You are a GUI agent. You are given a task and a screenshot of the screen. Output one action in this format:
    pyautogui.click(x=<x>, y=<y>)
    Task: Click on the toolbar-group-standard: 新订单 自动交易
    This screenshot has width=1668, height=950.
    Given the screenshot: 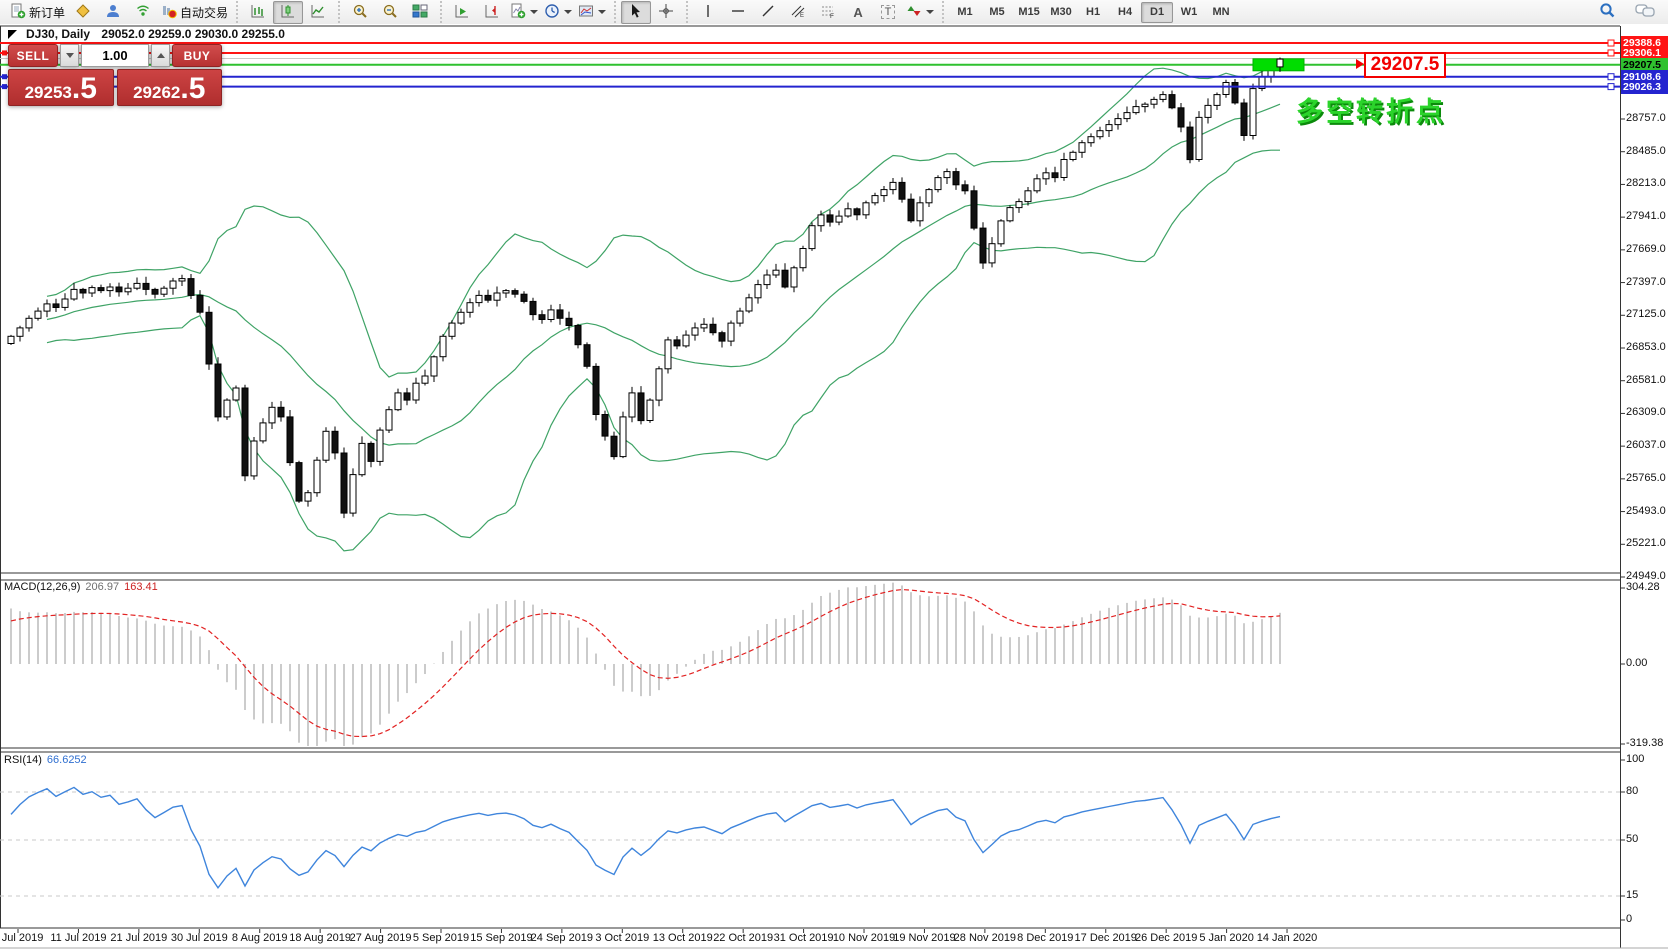 What is the action you would take?
    pyautogui.click(x=118, y=12)
    